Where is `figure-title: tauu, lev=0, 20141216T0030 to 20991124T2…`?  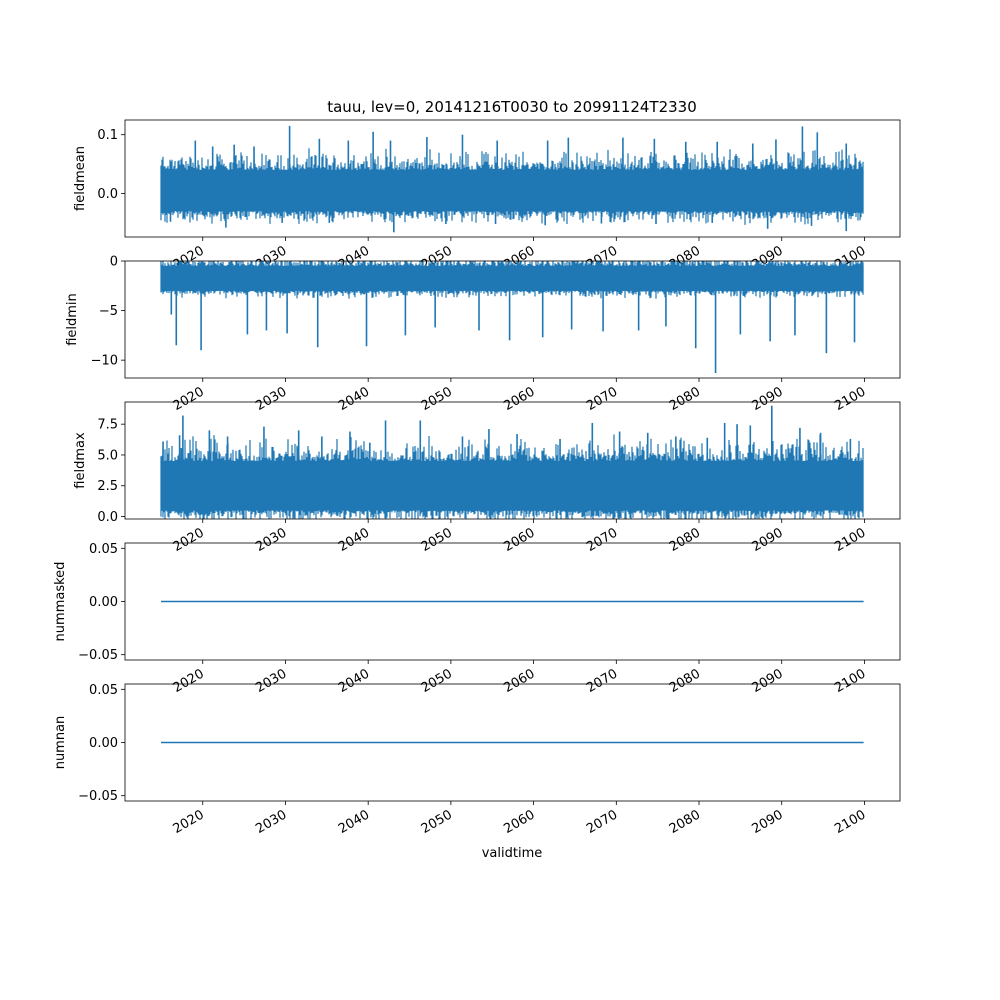
figure-title: tauu, lev=0, 20141216T0030 to 20991124T2… is located at coordinates (512, 107).